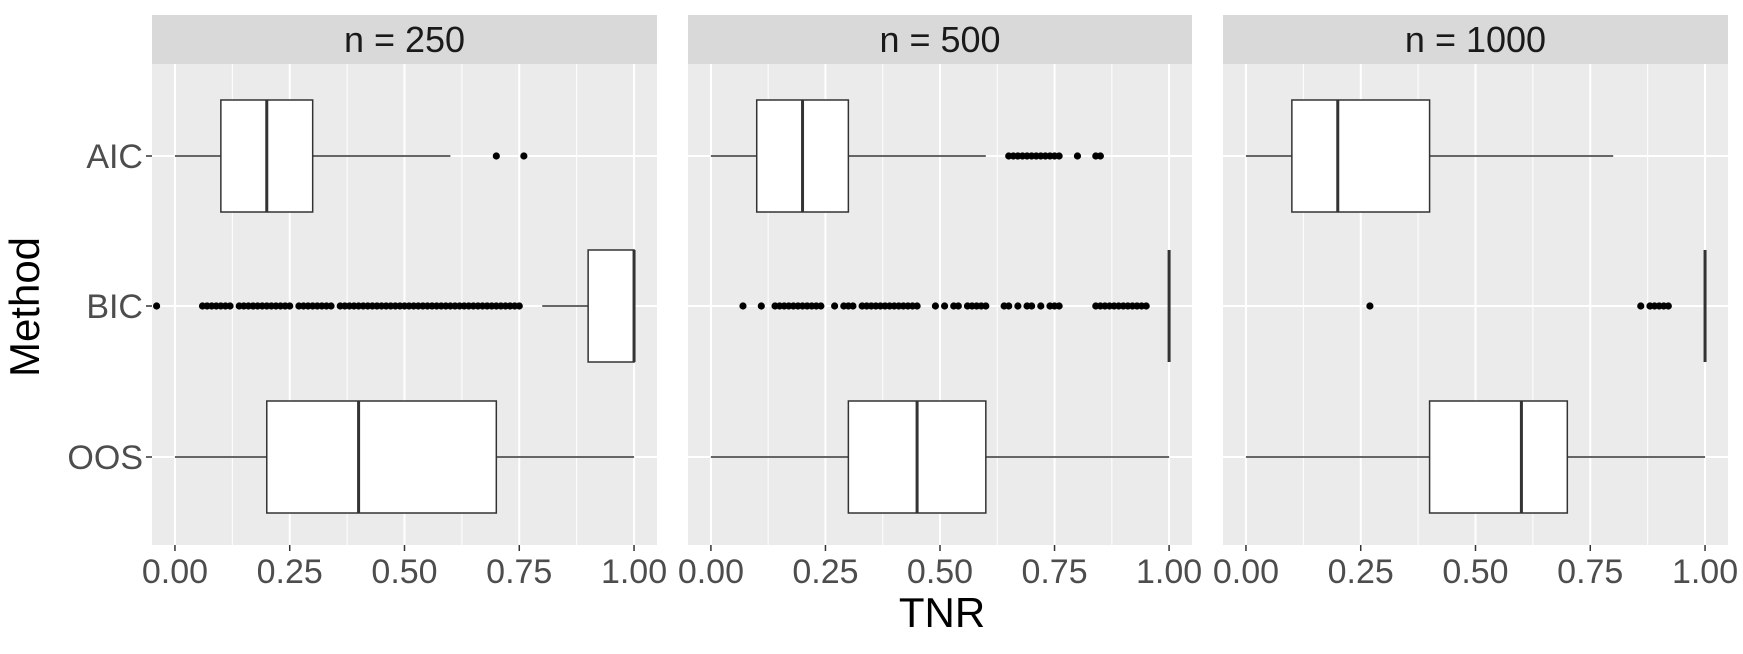  I want to click on y-tick-label: OOS, so click(105, 458).